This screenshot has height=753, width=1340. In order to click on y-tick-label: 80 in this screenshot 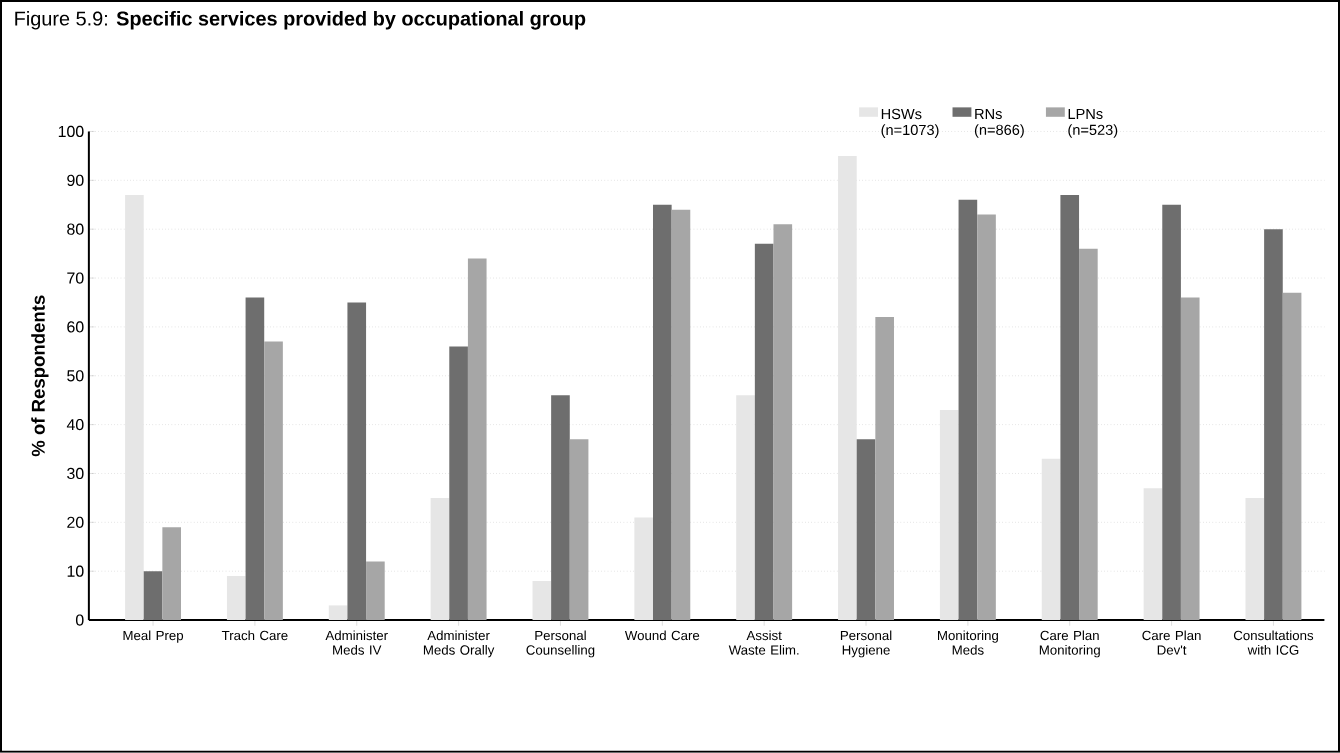, I will do `click(75, 229)`.